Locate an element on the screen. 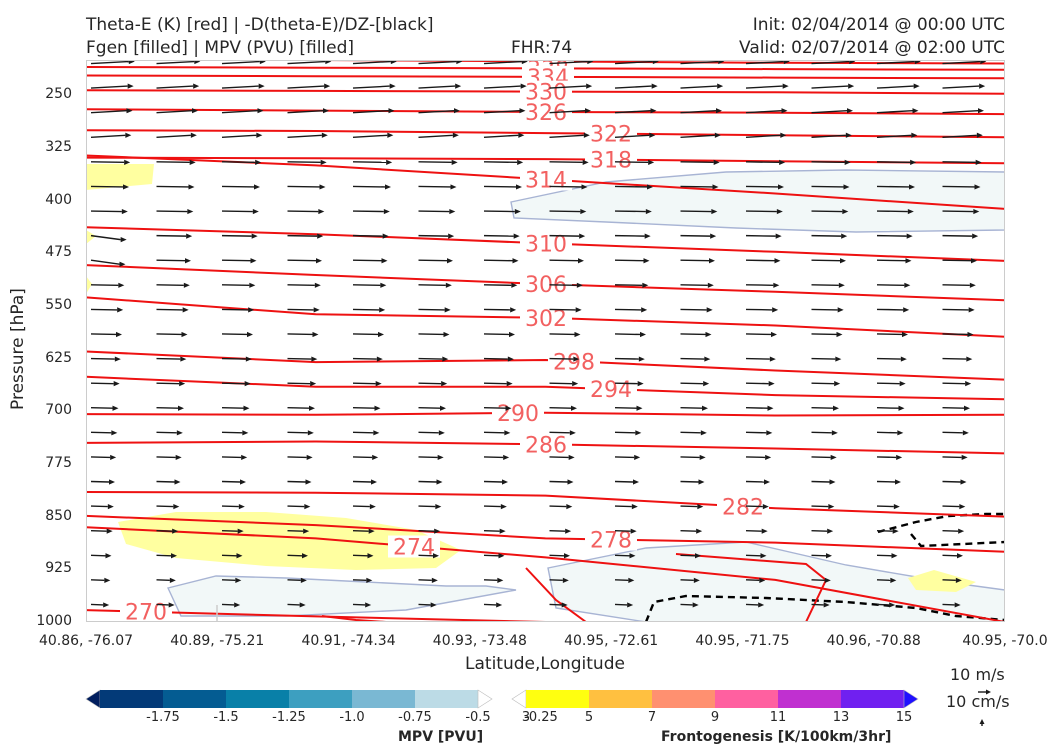 The height and width of the screenshot is (750, 1050). x-tick-label: 40.95, -71.75 is located at coordinates (742, 641).